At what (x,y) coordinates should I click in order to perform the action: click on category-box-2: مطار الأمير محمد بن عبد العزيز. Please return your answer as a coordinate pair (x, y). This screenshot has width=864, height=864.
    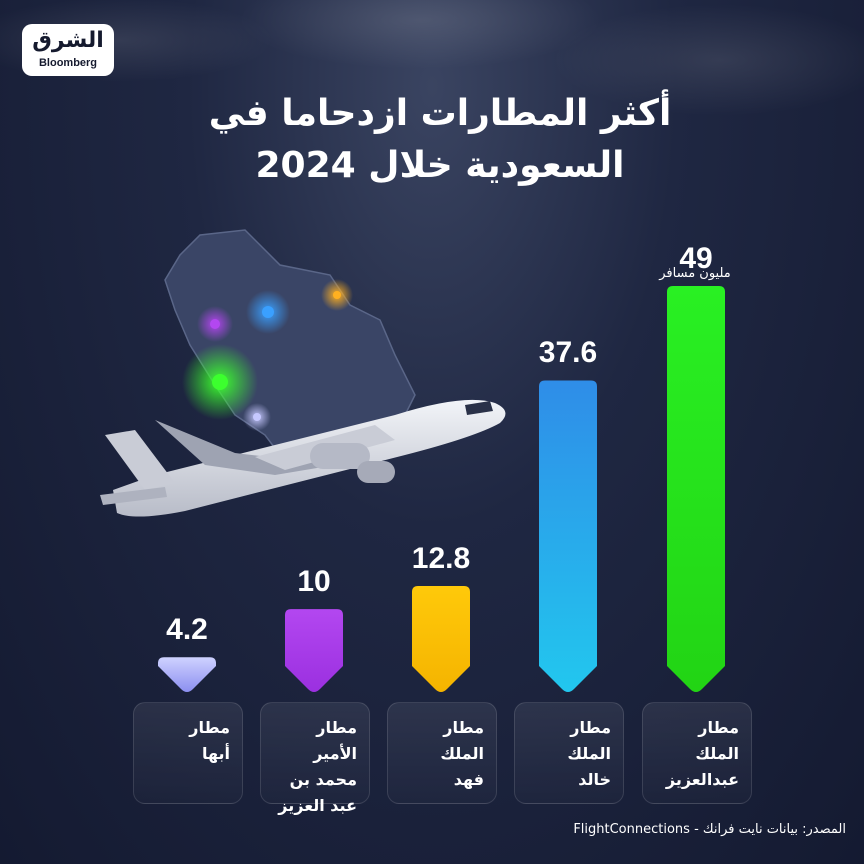
    Looking at the image, I should click on (315, 758).